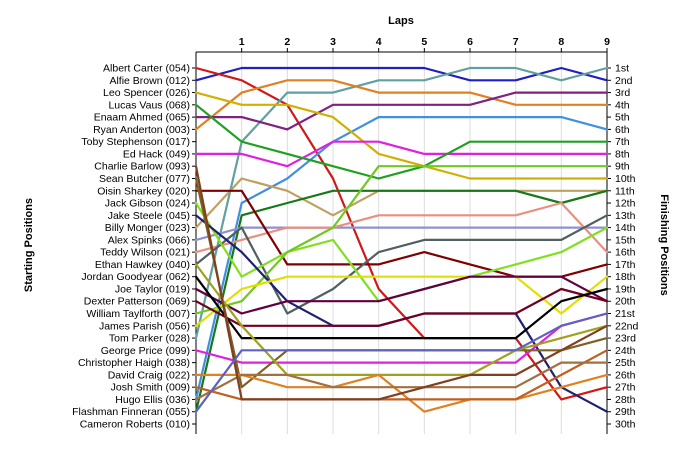 The width and height of the screenshot is (700, 450). Describe the element at coordinates (29, 245) in the screenshot. I see `y-axis-left-label: Starting Positions` at that location.